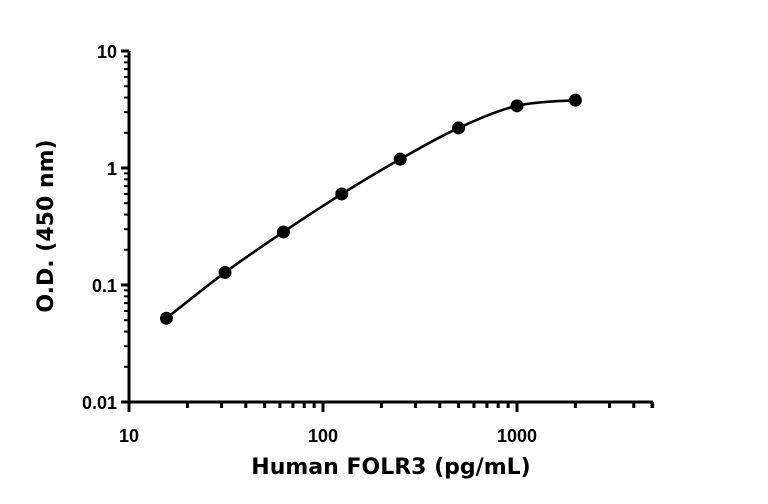  I want to click on y-tick-label: 0.1, so click(104, 286).